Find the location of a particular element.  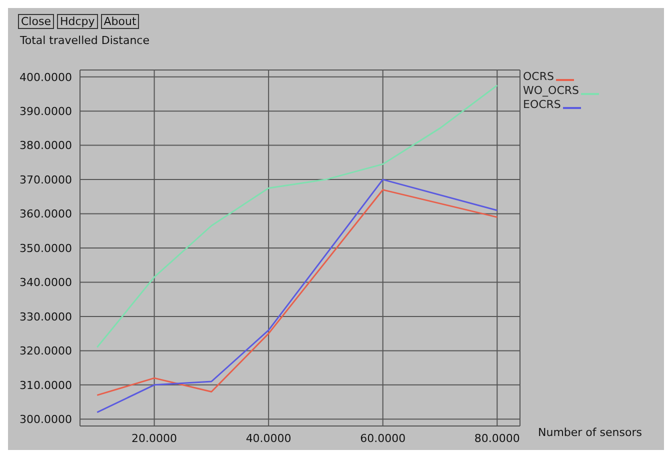

y-tick-label: 390.0000 is located at coordinates (46, 111).